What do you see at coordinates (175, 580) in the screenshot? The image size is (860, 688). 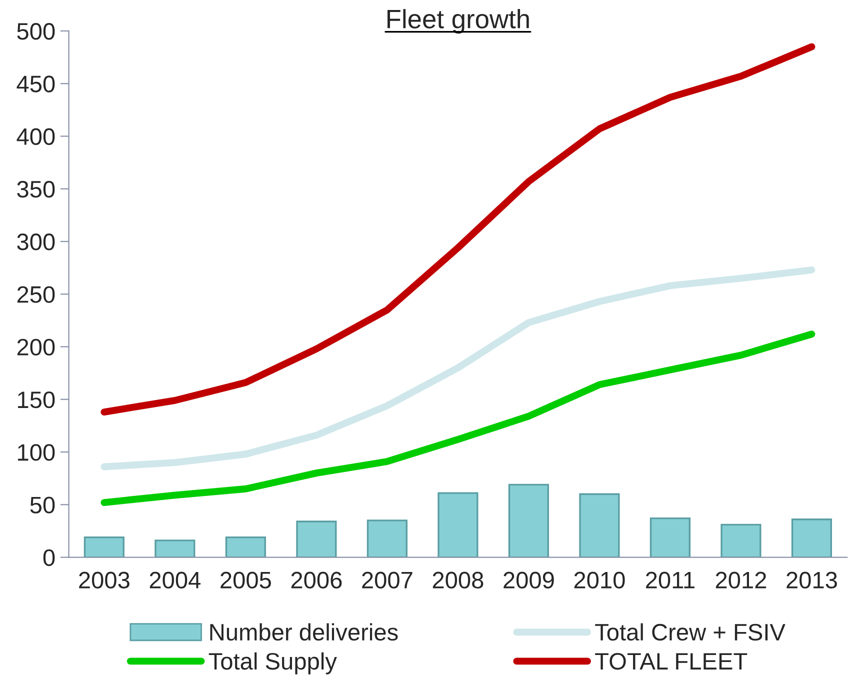 I see `x-tick-label: 2004` at bounding box center [175, 580].